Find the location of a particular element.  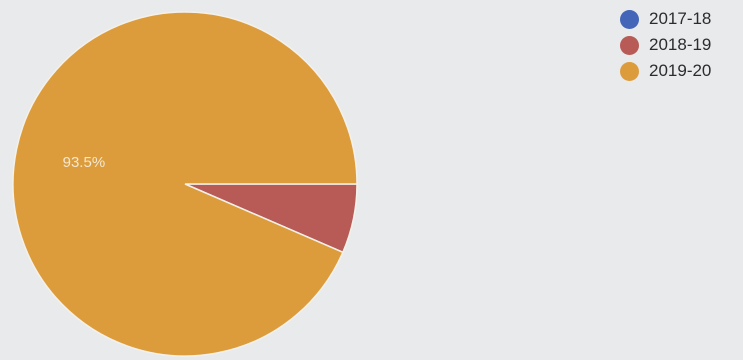

legend-label-2017-18: 2017-18 is located at coordinates (680, 18).